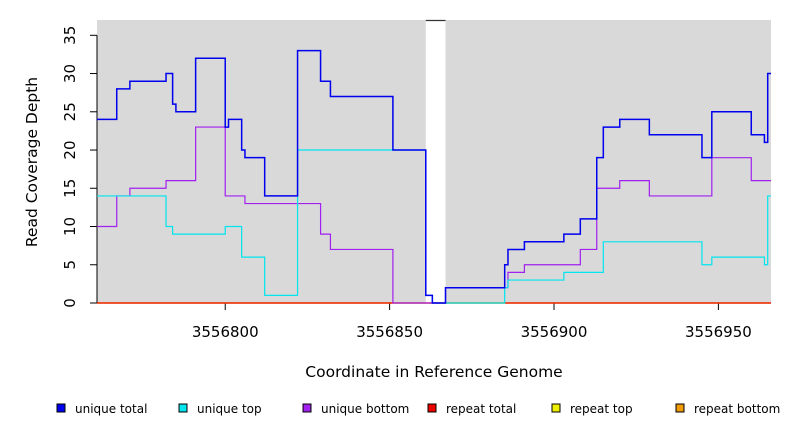 Image resolution: width=792 pixels, height=432 pixels. What do you see at coordinates (183, 408) in the screenshot?
I see `legend-swatch-unique-top` at bounding box center [183, 408].